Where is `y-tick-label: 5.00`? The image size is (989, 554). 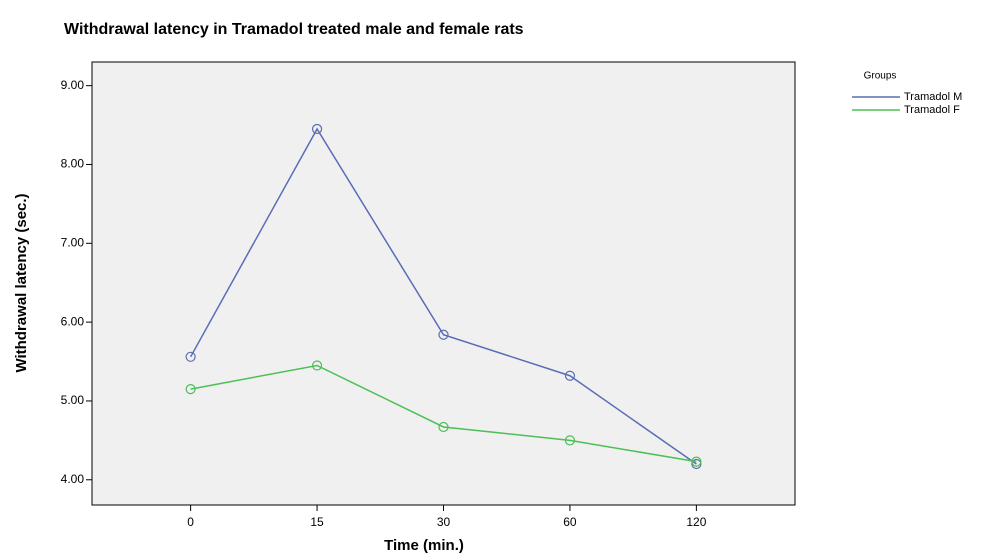
y-tick-label: 5.00 is located at coordinates (73, 400).